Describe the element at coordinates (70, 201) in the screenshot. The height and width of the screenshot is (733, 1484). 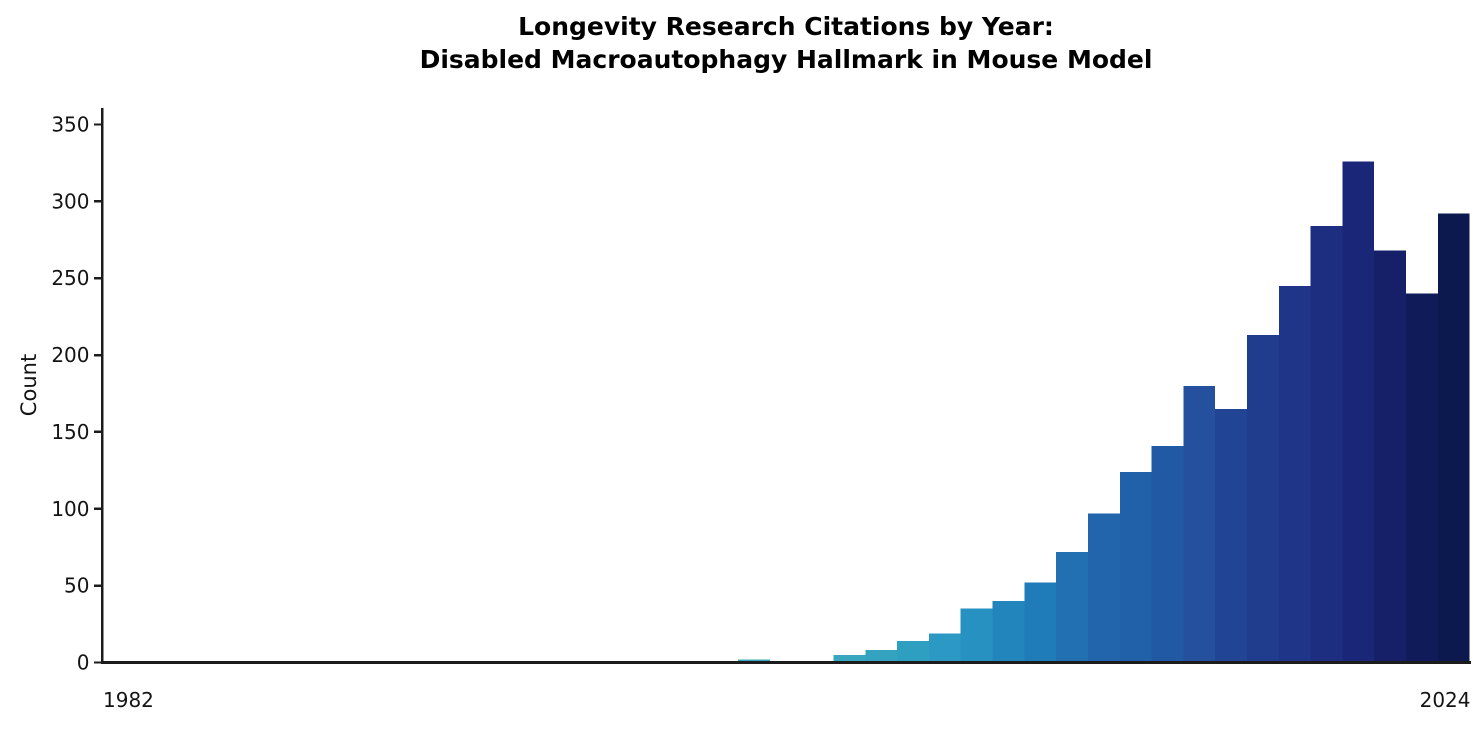
I see `y-tick-label-300: 300` at that location.